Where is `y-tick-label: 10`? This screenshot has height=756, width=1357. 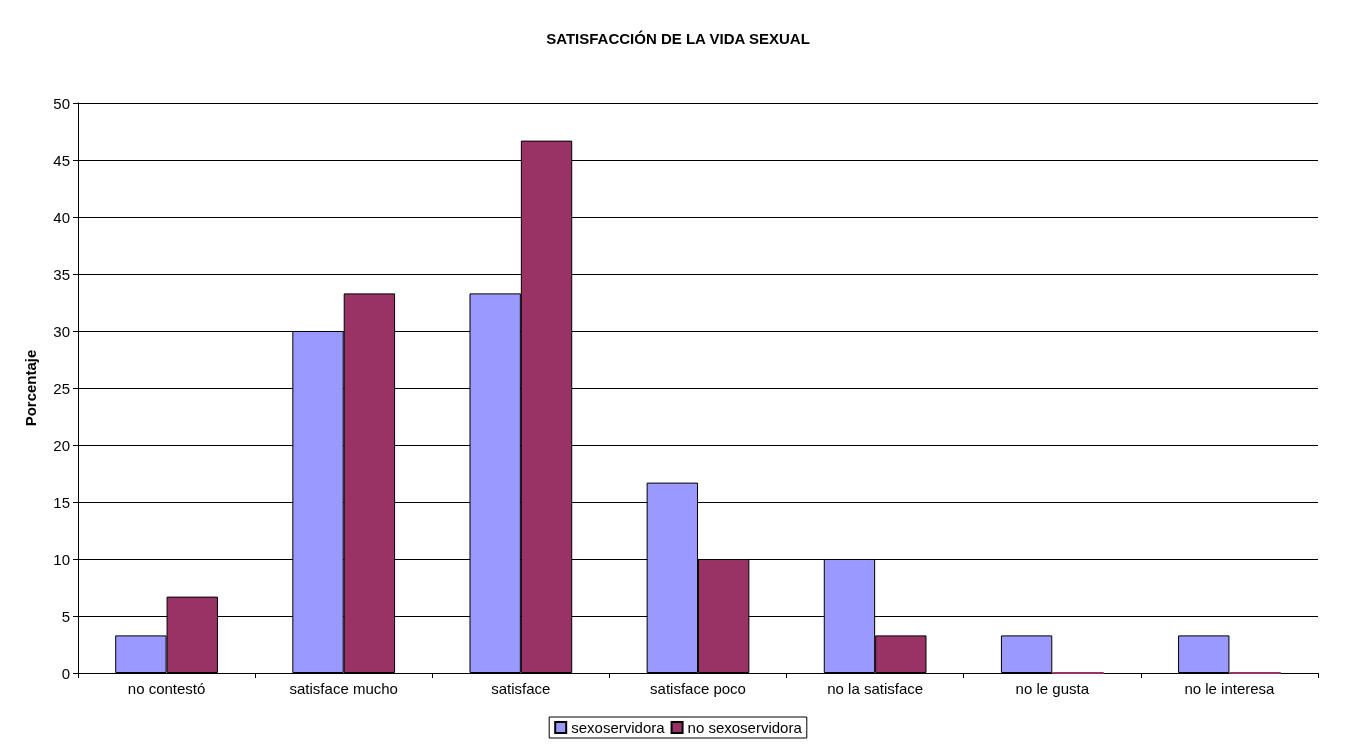 y-tick-label: 10 is located at coordinates (61, 559).